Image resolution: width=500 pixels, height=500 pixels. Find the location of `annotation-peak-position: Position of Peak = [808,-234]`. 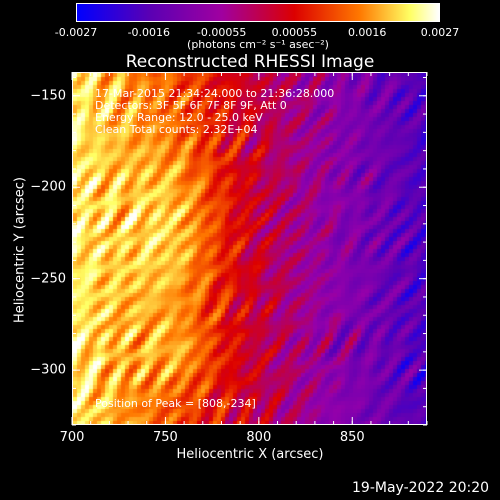

annotation-peak-position: Position of Peak = [808,-234] is located at coordinates (175, 403).